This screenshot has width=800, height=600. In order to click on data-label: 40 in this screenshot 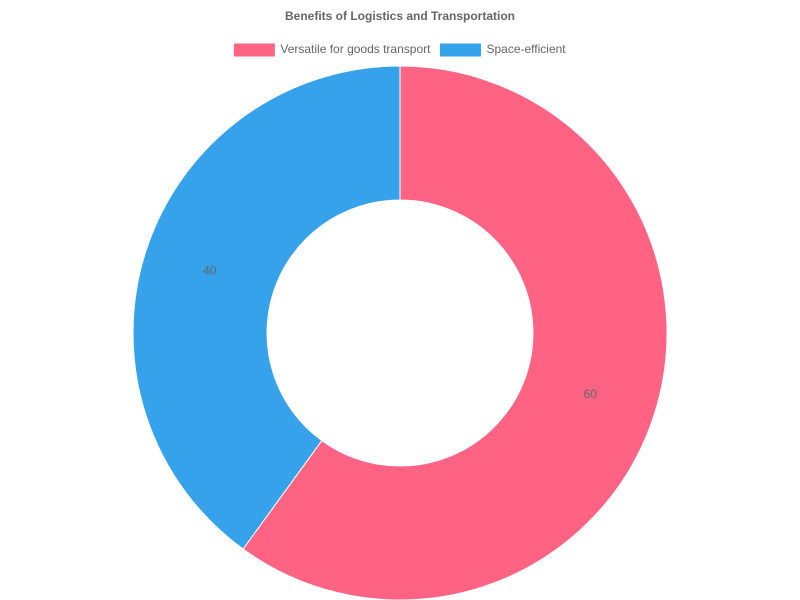, I will do `click(210, 270)`.